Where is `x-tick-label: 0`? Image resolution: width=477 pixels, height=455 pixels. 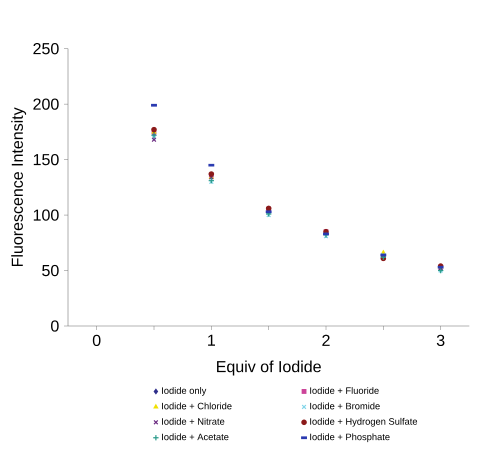 x-tick-label: 0 is located at coordinates (96, 340).